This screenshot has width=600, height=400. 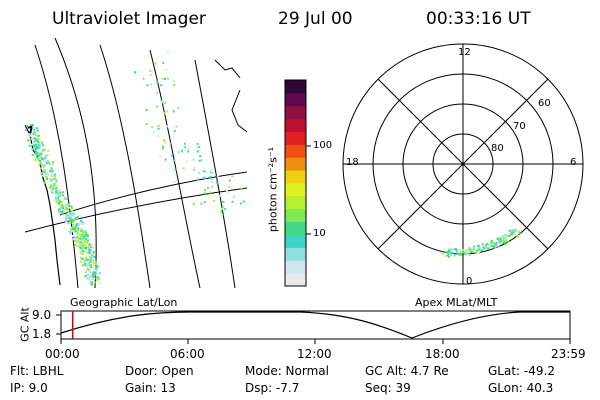 What do you see at coordinates (29, 388) in the screenshot?
I see `ip-info: IP: 9.0` at bounding box center [29, 388].